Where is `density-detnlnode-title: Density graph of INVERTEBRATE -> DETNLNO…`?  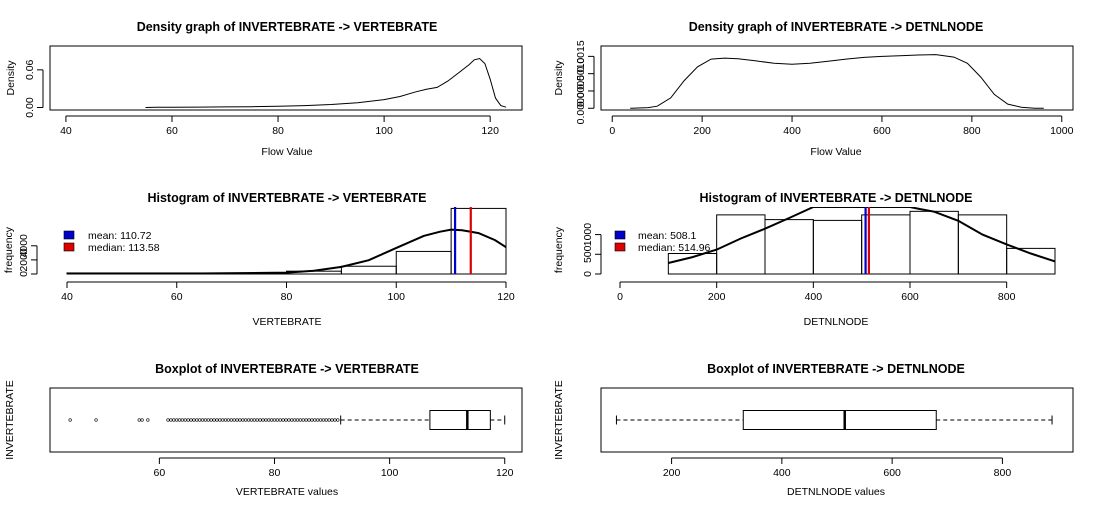
density-detnlnode-title: Density graph of INVERTEBRATE -> DETNLNO… is located at coordinates (836, 27).